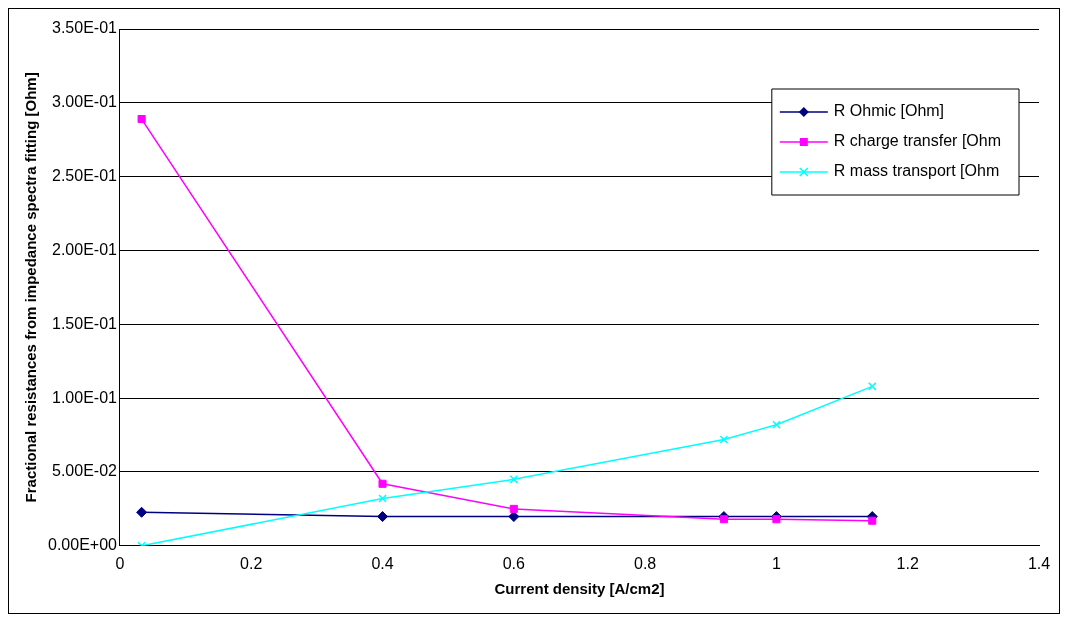  Describe the element at coordinates (251, 563) in the screenshot. I see `x-tick-label: 0.2` at that location.